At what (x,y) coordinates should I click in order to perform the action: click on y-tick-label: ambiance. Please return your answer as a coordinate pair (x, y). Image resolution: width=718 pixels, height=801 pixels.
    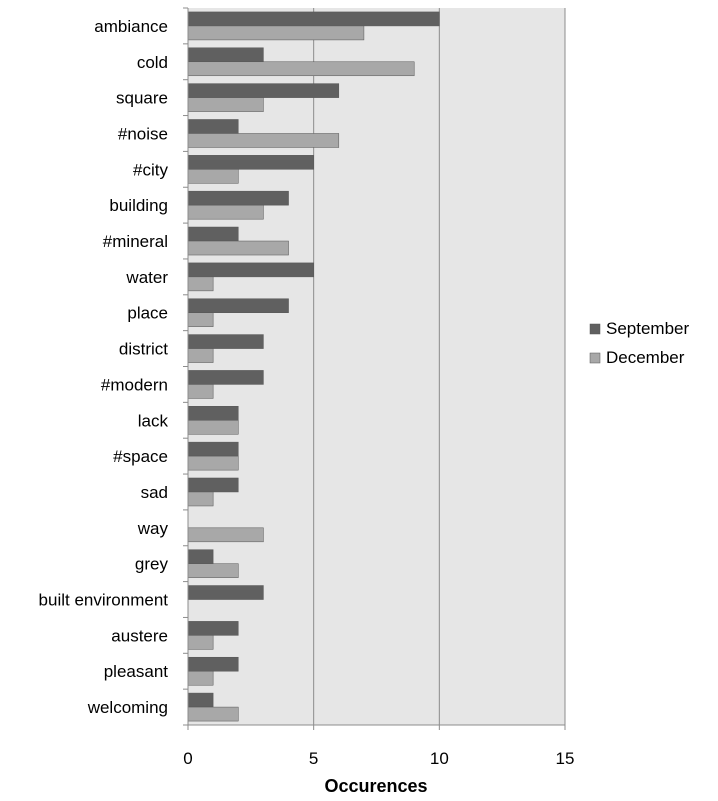
    Looking at the image, I should click on (131, 26).